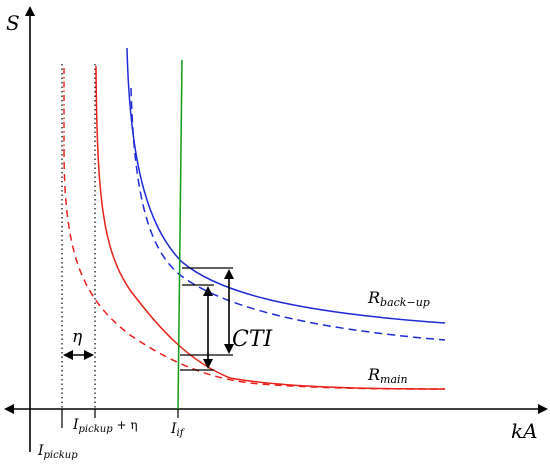 This screenshot has width=550, height=468. Describe the element at coordinates (178, 430) in the screenshot. I see `i-if-label: Iif` at that location.